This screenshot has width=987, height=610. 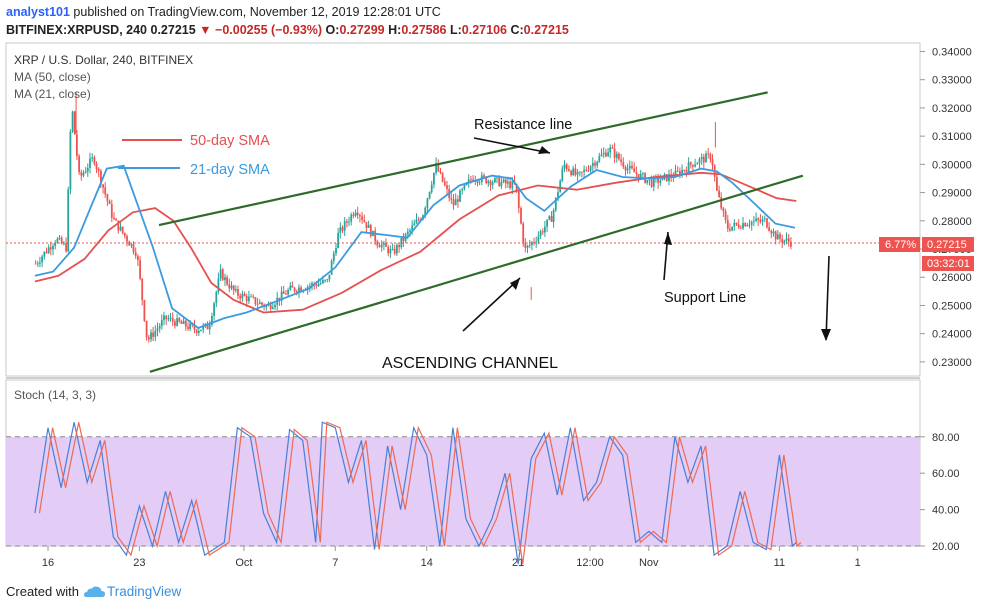 I want to click on tradingview-logo: TradingView, so click(x=132, y=591).